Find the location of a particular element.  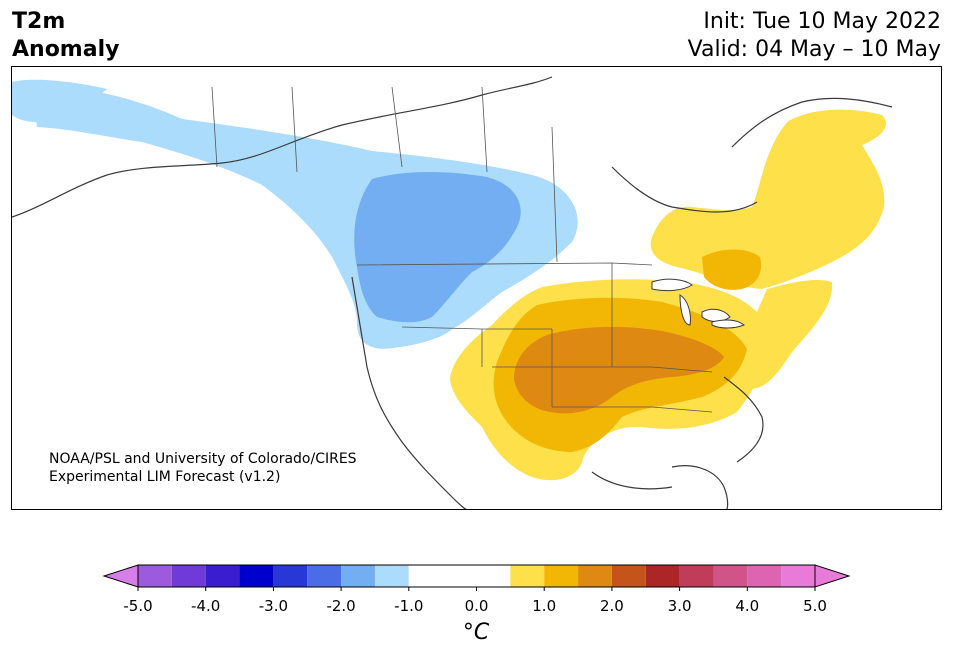

valid-range: Valid: 04 May – 10 May is located at coordinates (814, 49).